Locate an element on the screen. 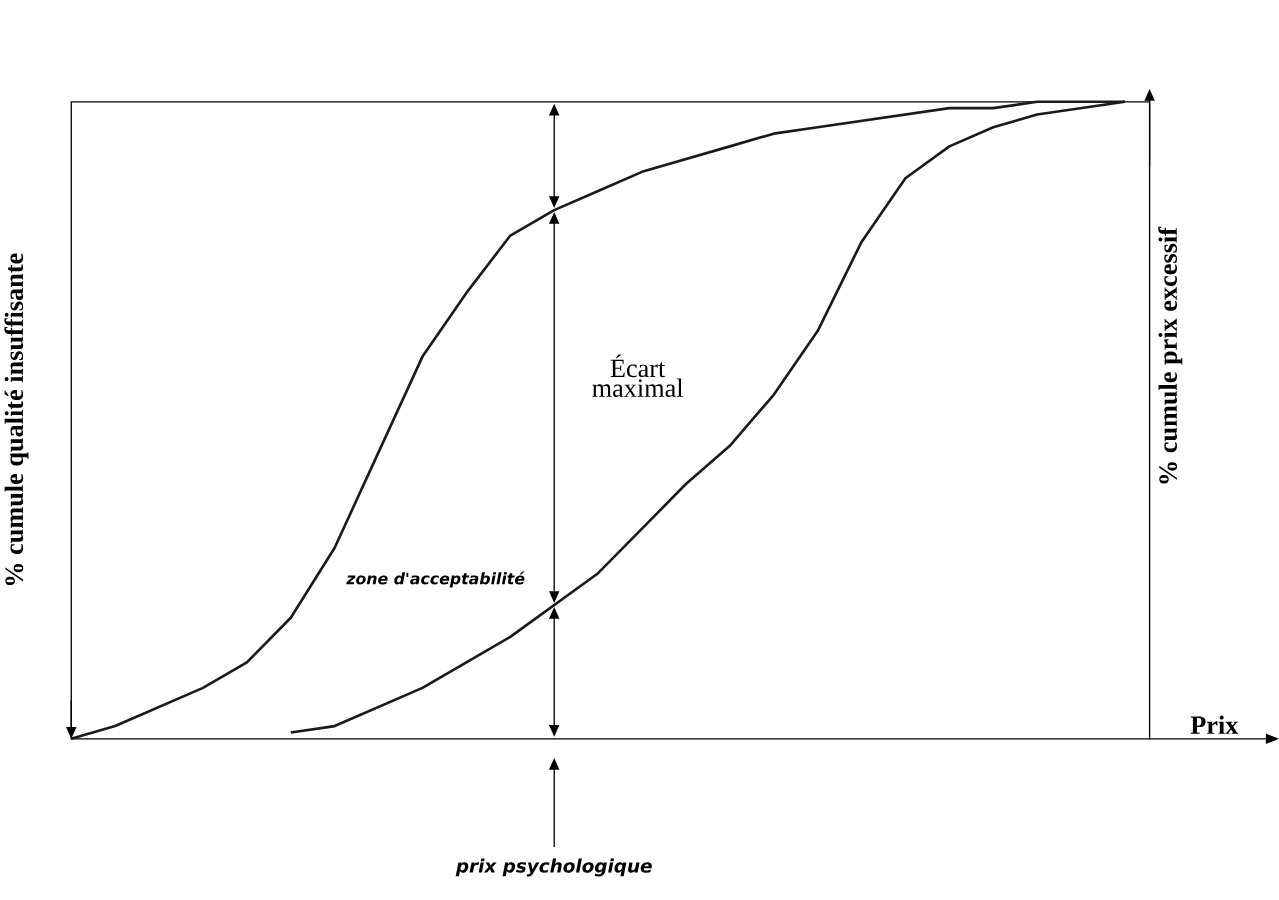  y2-axis-title: % cumule prix excessif is located at coordinates (1170, 355).